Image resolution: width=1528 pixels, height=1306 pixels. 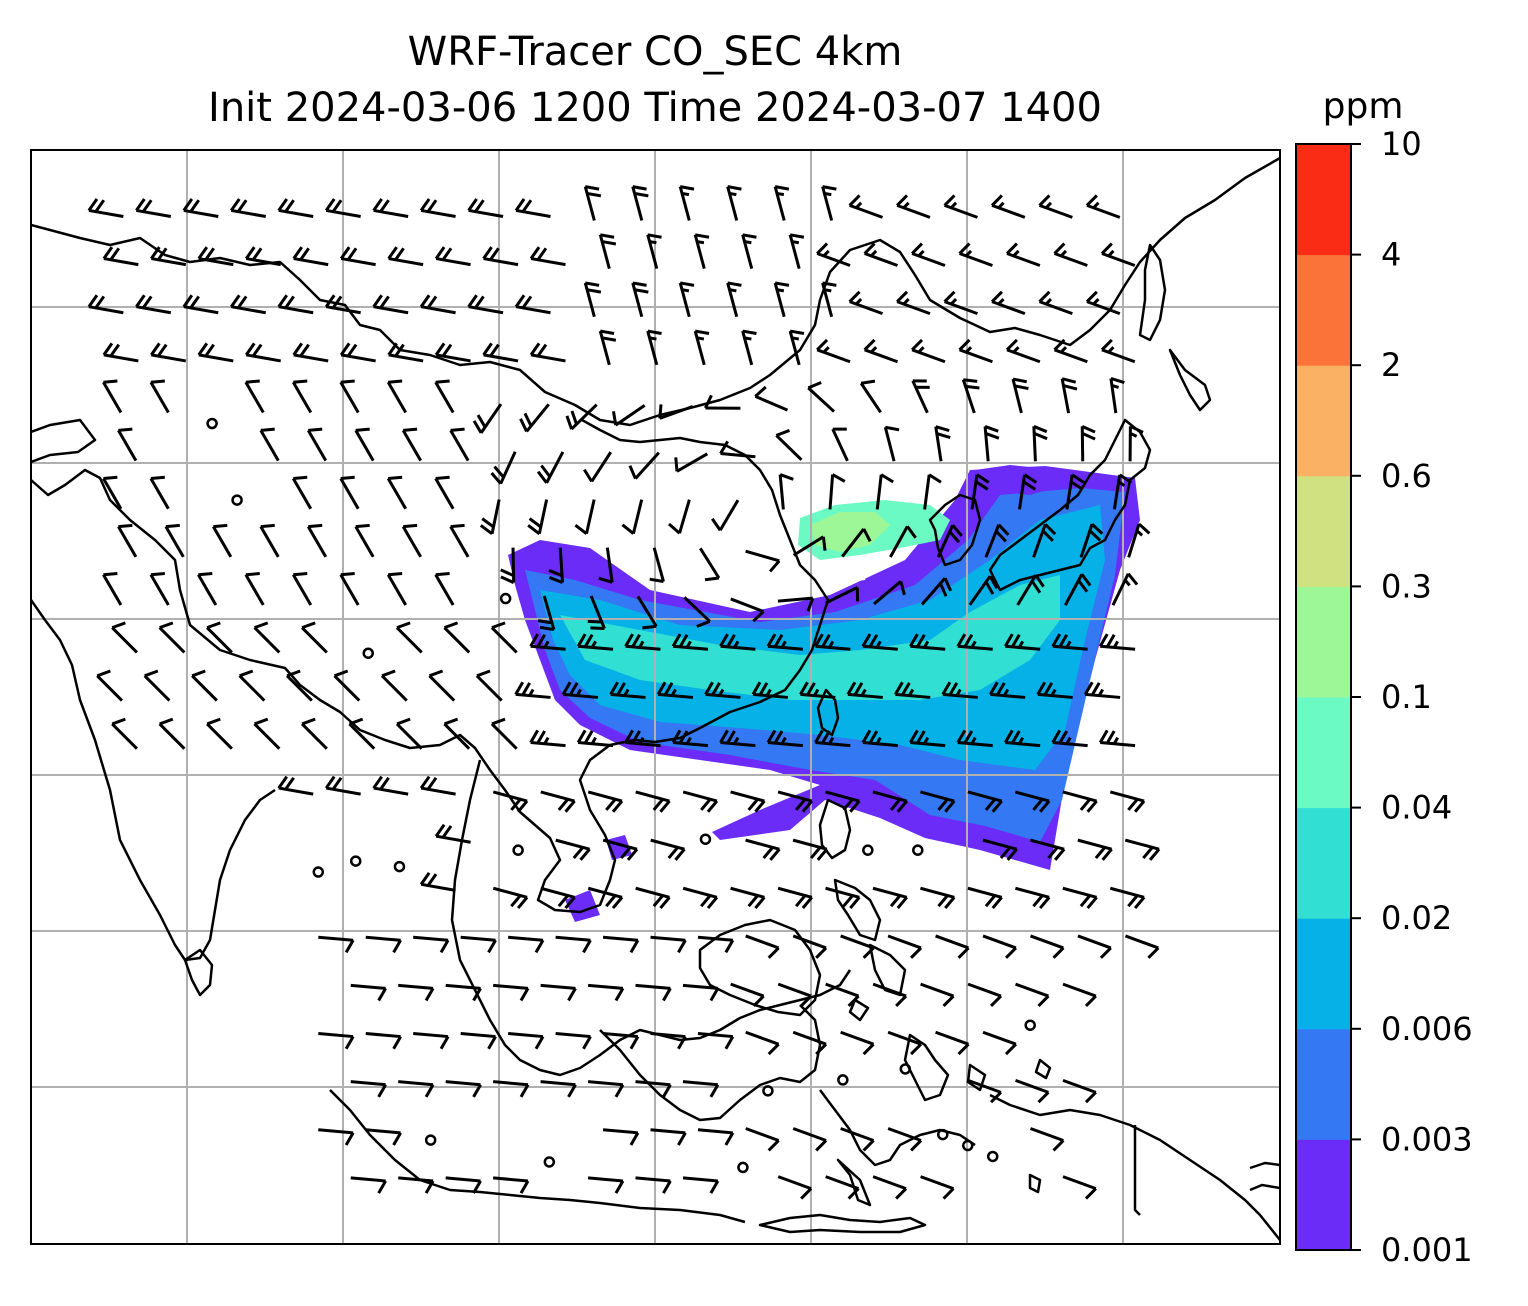 What do you see at coordinates (1406, 476) in the screenshot?
I see `colorbar-tick-label: 0.6` at bounding box center [1406, 476].